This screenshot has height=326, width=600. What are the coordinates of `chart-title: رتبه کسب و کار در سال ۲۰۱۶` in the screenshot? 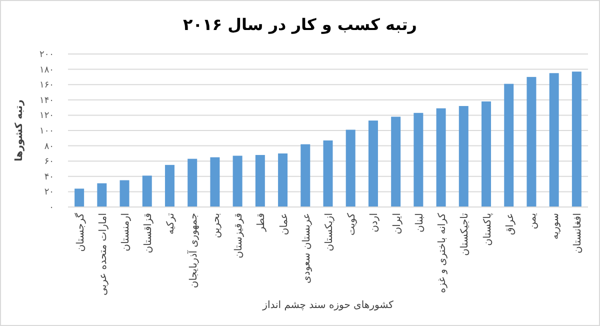 It's located at (300, 24).